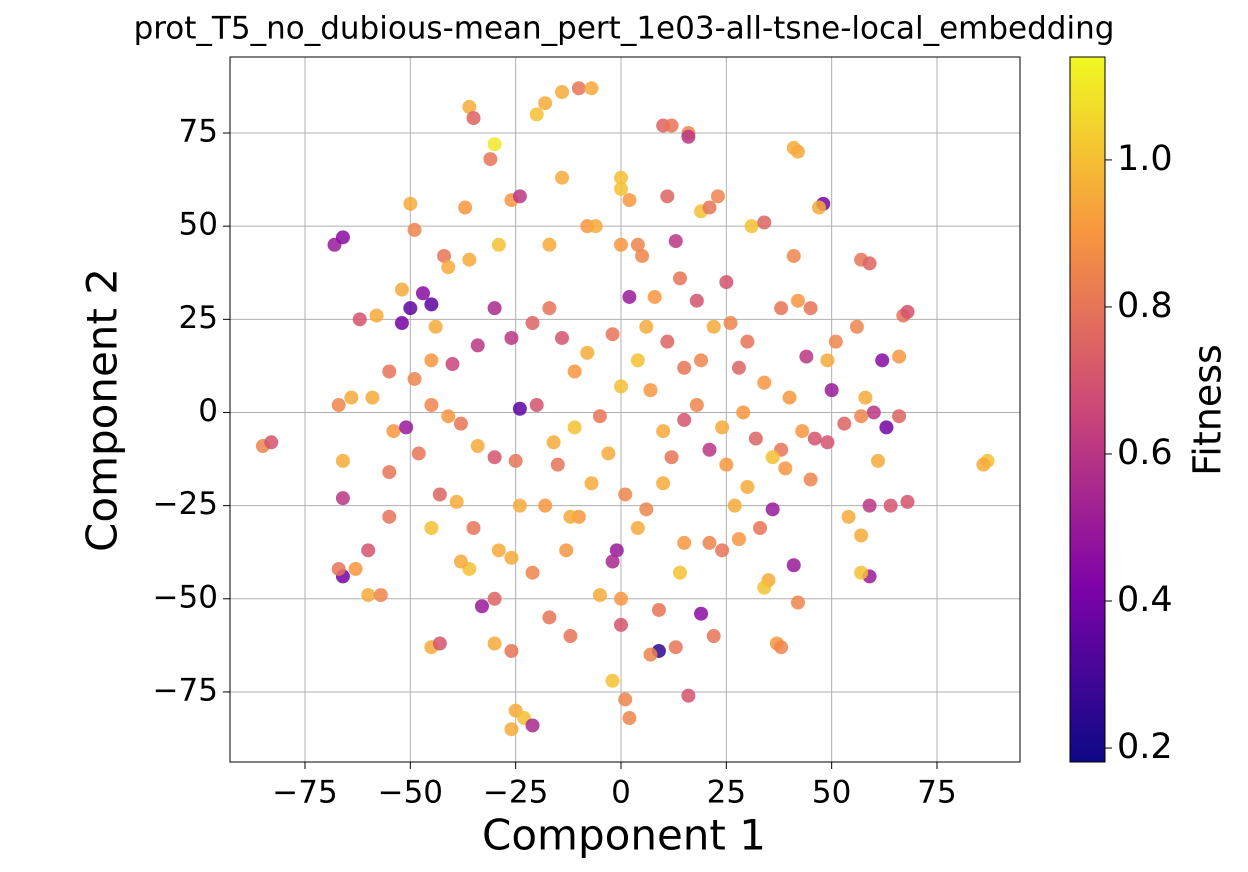  I want to click on x-tick-label: −25, so click(515, 793).